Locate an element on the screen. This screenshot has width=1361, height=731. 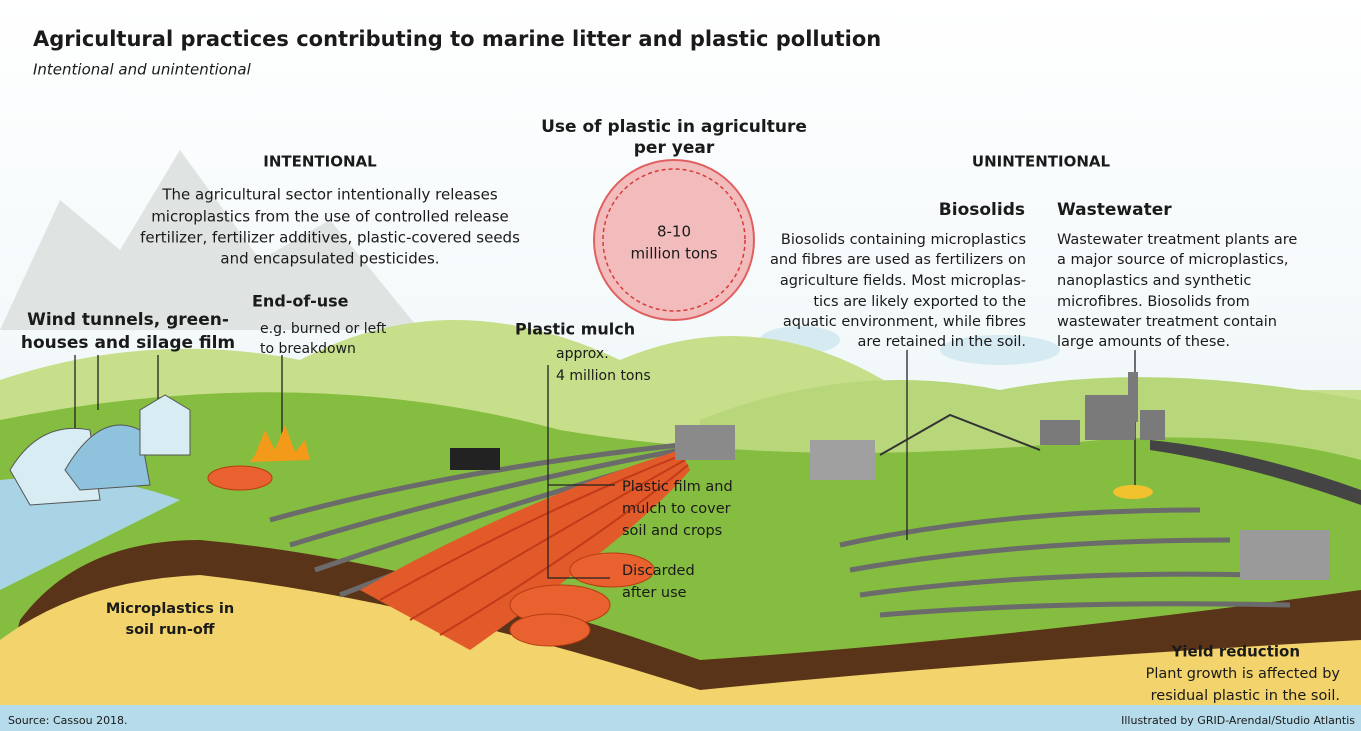
mountains is located at coordinates (210, 240).